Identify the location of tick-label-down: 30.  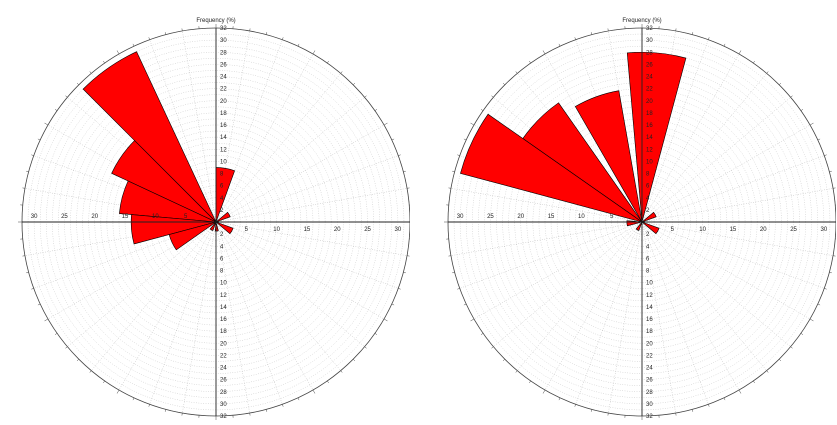
(223, 405).